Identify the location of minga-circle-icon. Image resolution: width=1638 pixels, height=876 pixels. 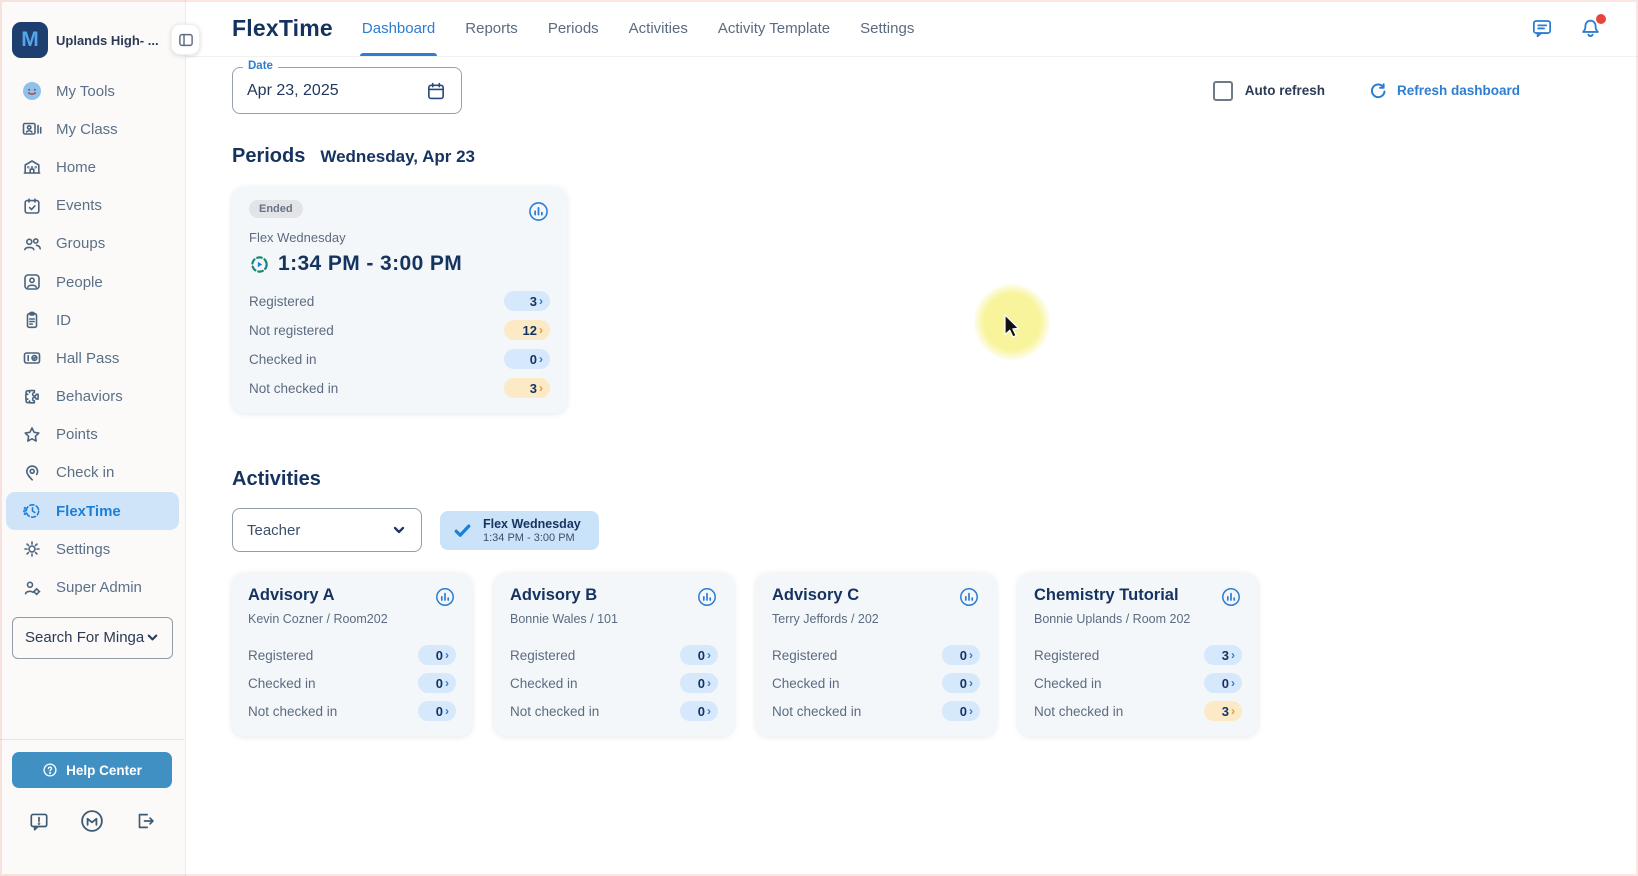
(92, 821).